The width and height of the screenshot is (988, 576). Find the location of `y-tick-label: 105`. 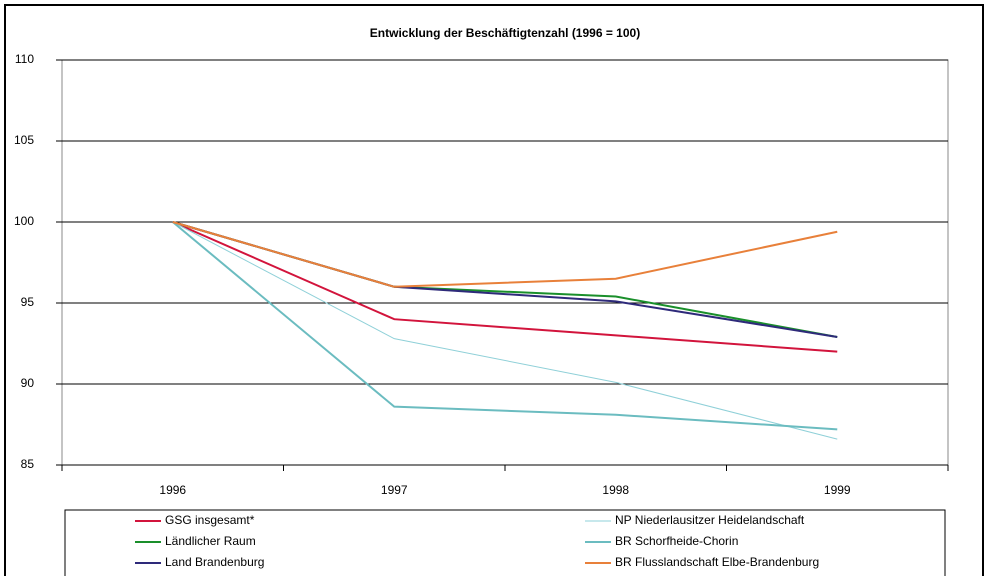

y-tick-label: 105 is located at coordinates (24, 140).